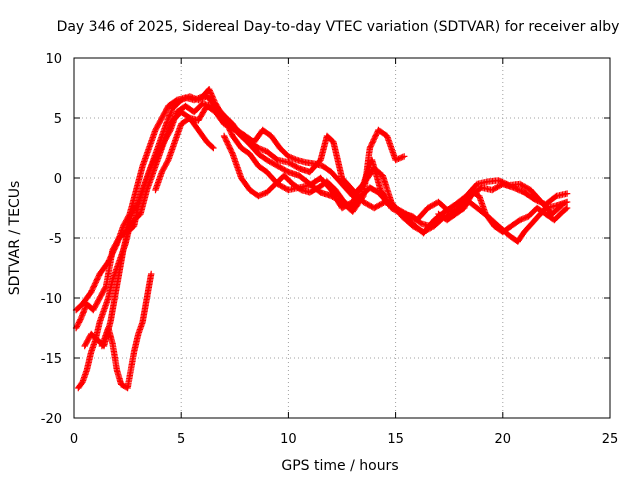 Image resolution: width=640 pixels, height=480 pixels. I want to click on x-tick-label: 25, so click(610, 439).